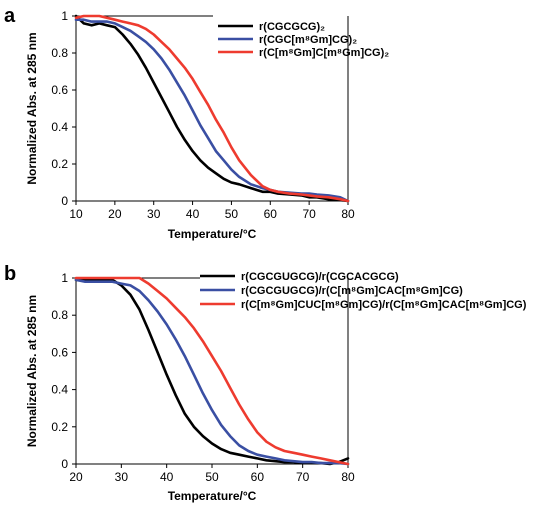 The height and width of the screenshot is (510, 550). What do you see at coordinates (258, 477) in the screenshot?
I see `panel-b-x-tick-label: 60` at bounding box center [258, 477].